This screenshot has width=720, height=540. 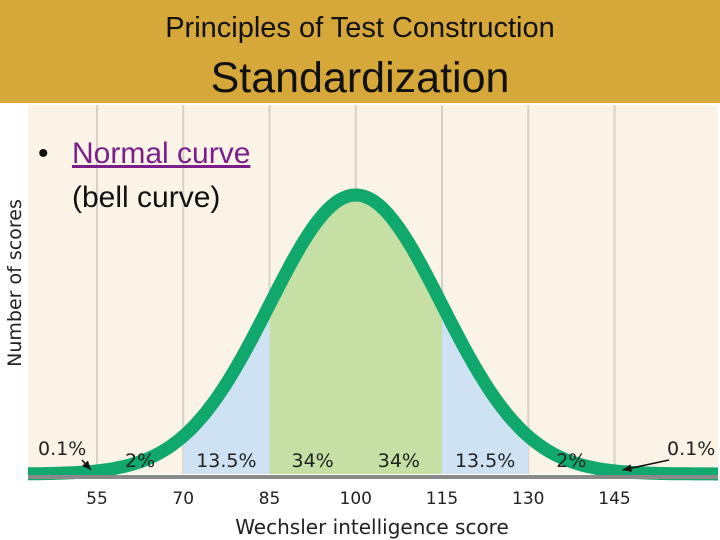 What do you see at coordinates (571, 461) in the screenshot?
I see `region-label-5: 2%` at bounding box center [571, 461].